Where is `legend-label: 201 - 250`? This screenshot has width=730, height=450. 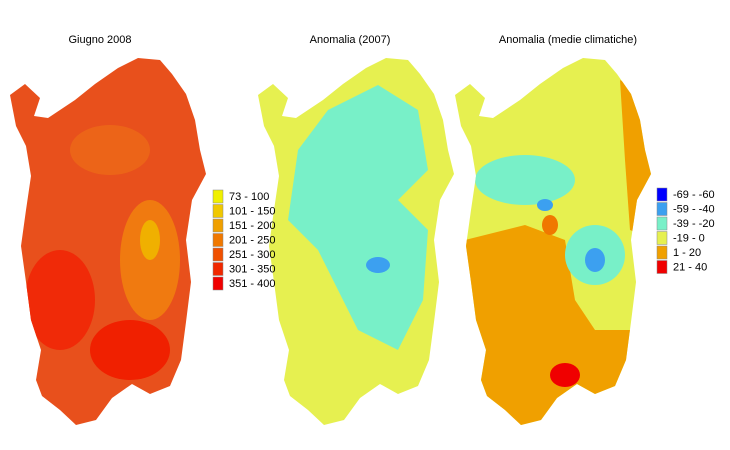 legend-label: 201 - 250 is located at coordinates (252, 240).